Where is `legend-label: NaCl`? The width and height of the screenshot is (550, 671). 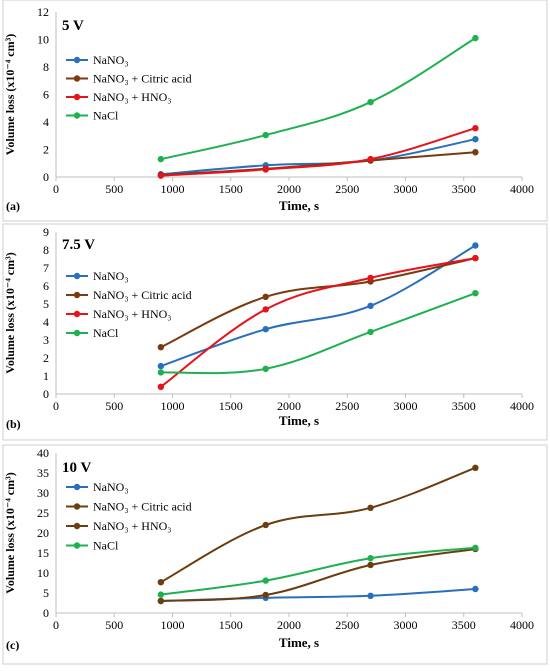
legend-label: NaCl is located at coordinates (106, 546).